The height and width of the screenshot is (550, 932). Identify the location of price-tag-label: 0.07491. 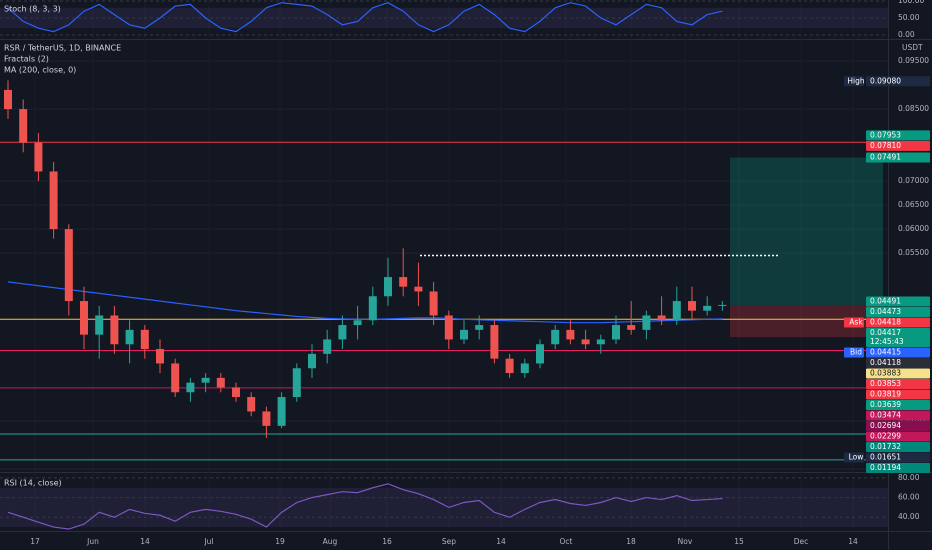
(885, 157).